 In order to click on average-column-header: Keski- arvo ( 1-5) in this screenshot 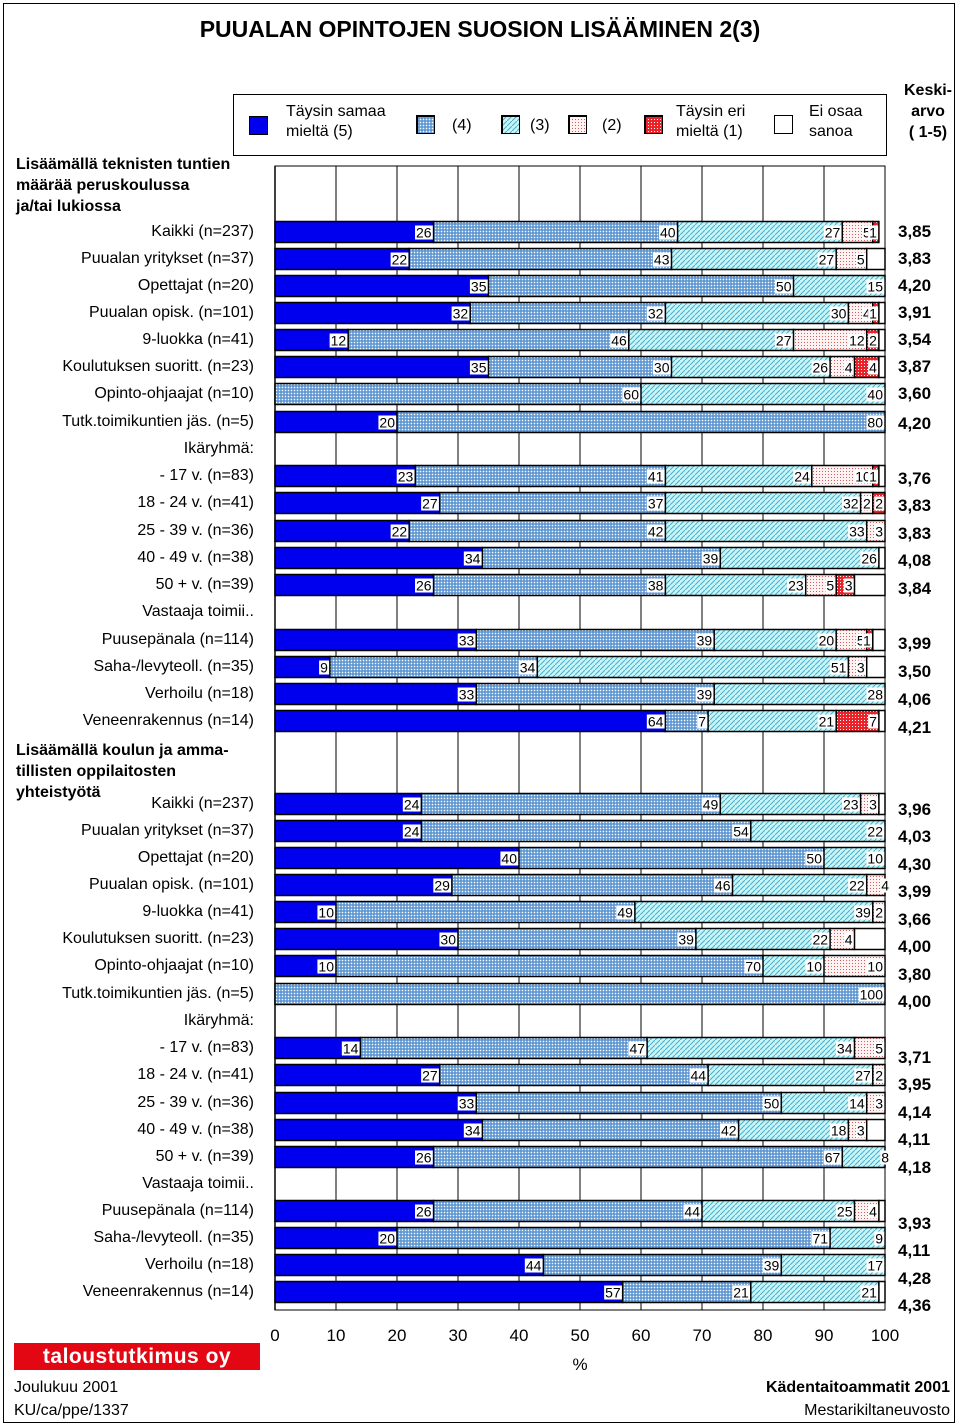, I will do `click(928, 111)`.